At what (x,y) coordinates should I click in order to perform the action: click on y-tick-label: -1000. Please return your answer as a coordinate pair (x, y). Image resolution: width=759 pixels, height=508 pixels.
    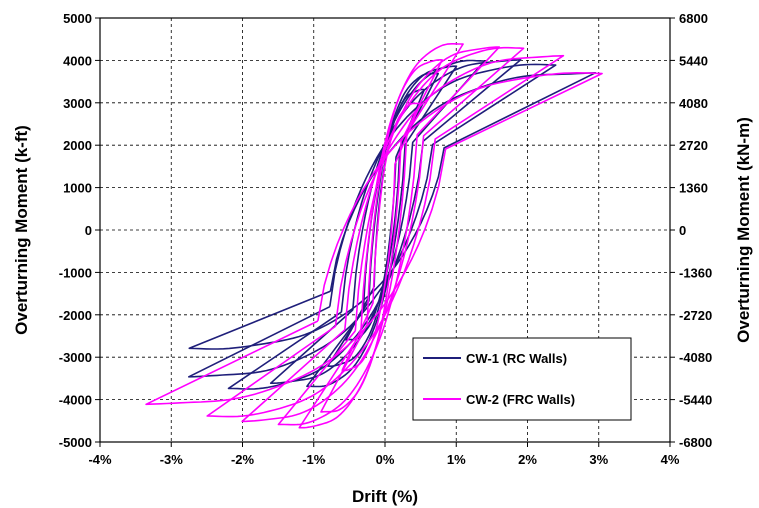
    Looking at the image, I should click on (75, 272).